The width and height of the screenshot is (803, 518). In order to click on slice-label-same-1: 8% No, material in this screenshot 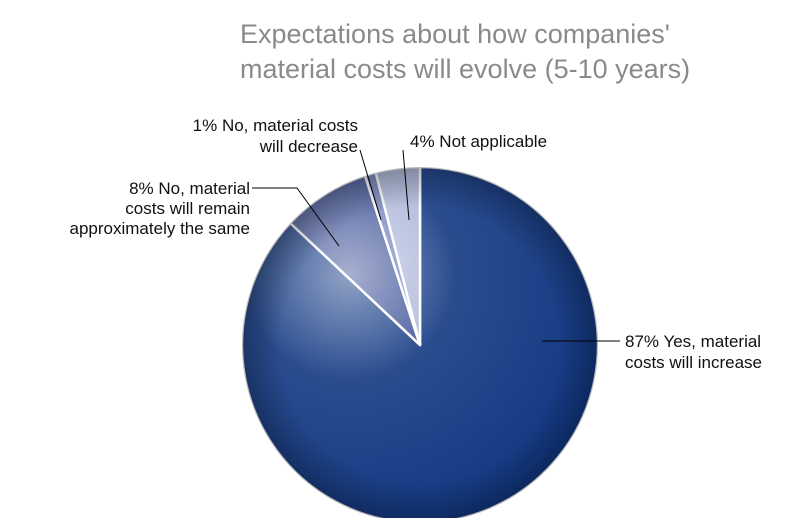, I will do `click(189, 188)`.